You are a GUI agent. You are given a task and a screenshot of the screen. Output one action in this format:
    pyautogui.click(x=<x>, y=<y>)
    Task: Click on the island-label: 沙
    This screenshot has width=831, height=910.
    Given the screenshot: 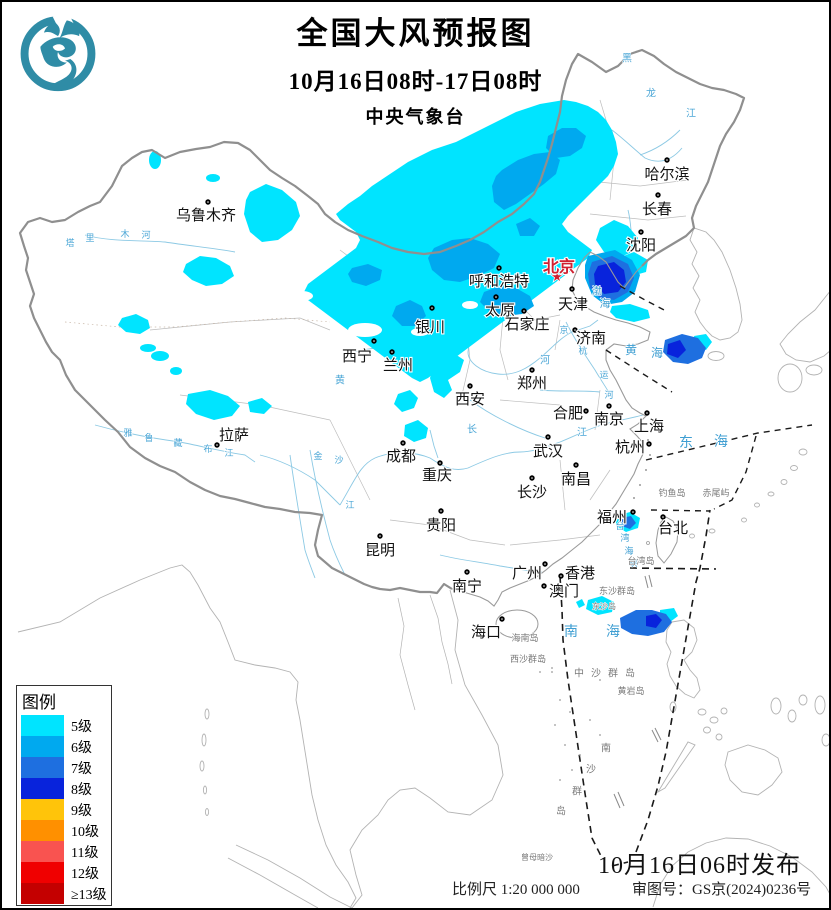 What is the action you would take?
    pyautogui.click(x=591, y=770)
    